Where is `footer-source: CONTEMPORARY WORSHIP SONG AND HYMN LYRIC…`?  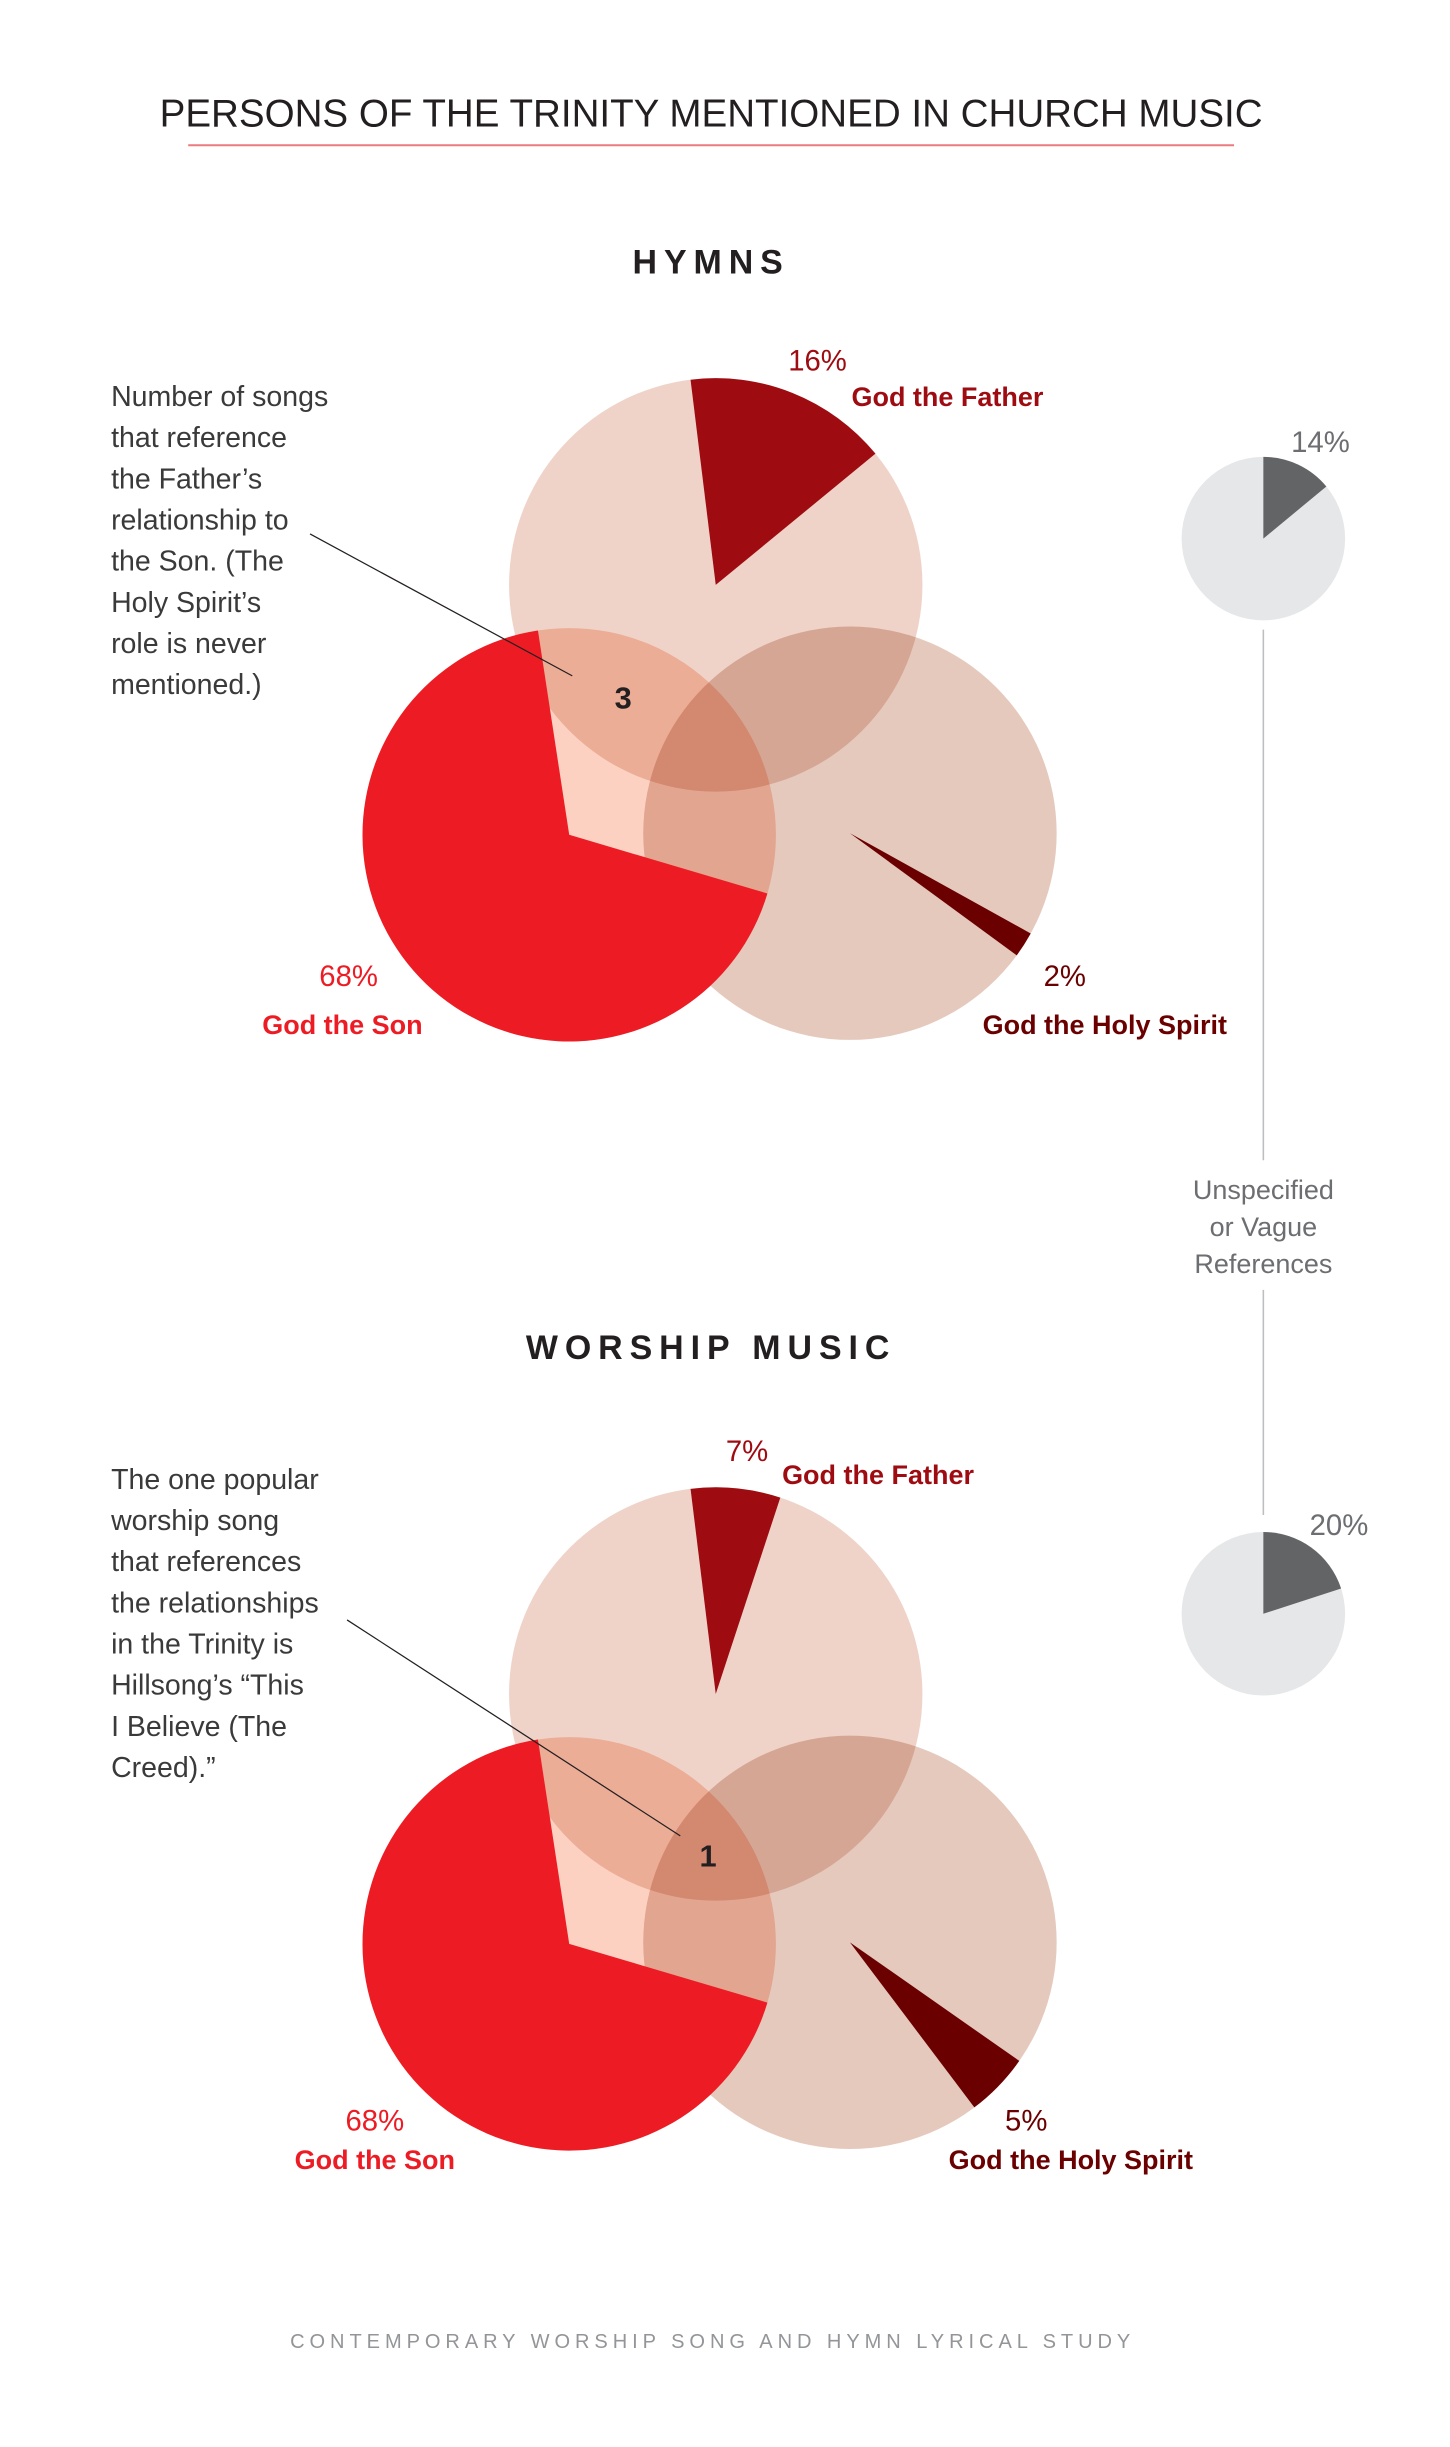 footer-source: CONTEMPORARY WORSHIP SONG AND HYMN LYRIC… is located at coordinates (712, 2342).